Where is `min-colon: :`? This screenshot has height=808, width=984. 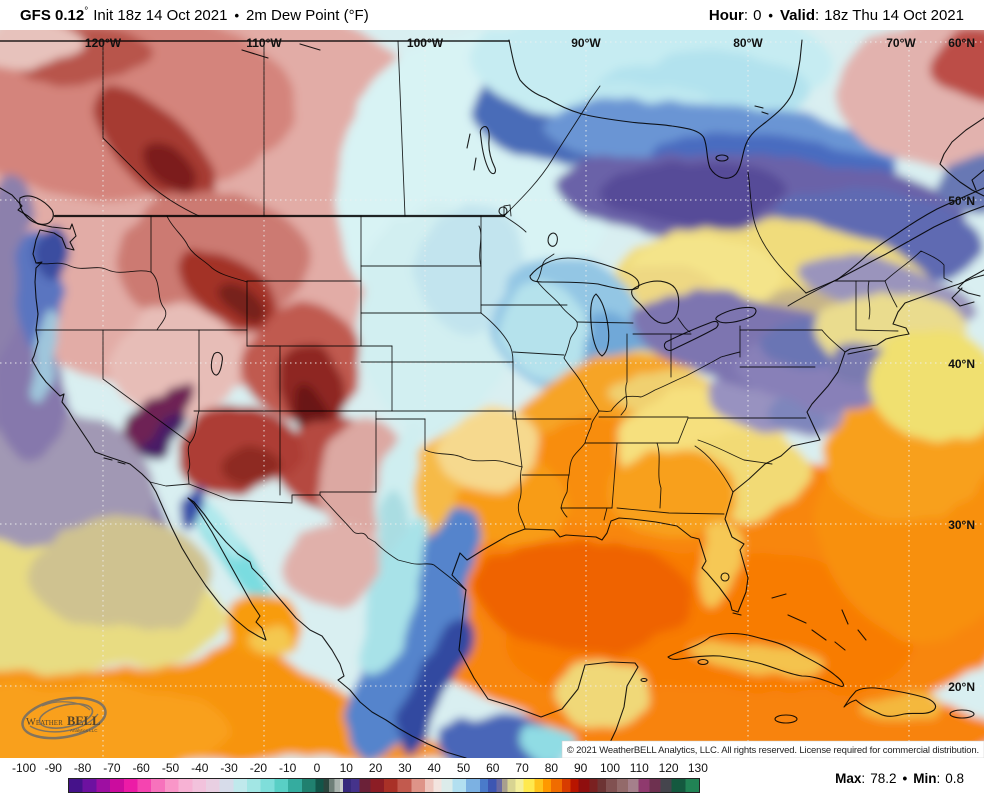
min-colon: : is located at coordinates (938, 778).